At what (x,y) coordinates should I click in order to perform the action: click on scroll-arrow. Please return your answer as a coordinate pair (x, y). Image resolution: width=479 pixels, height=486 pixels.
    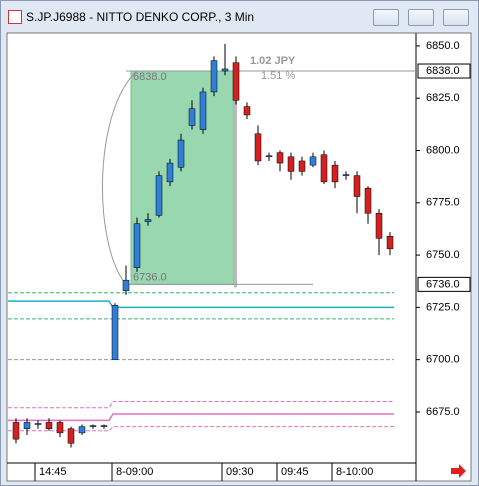
    Looking at the image, I should click on (458, 471).